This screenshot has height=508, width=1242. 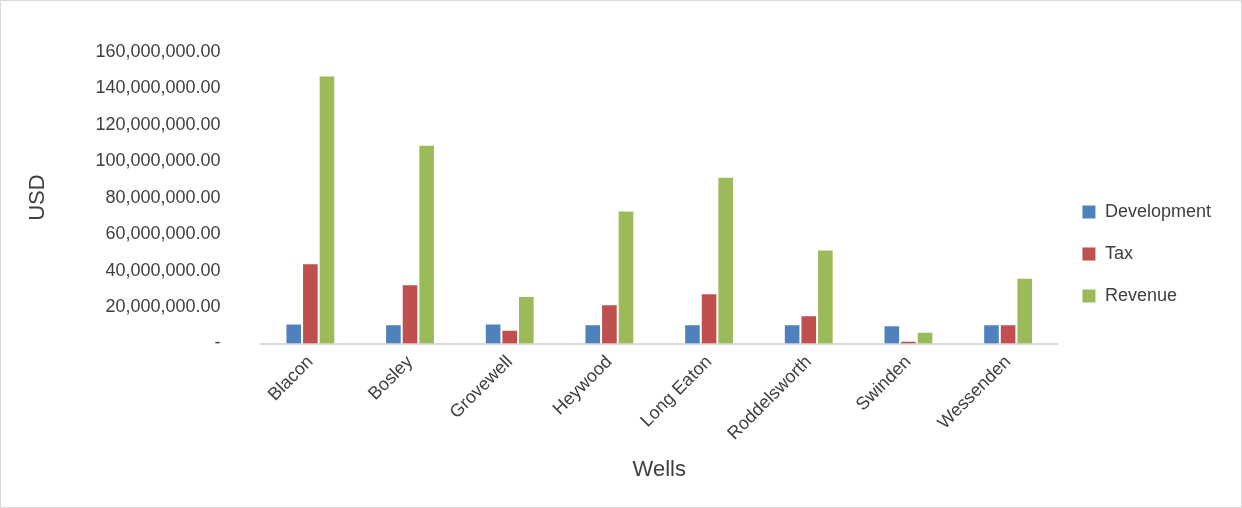 What do you see at coordinates (163, 233) in the screenshot?
I see `y-tick-label: 60,000,000.00` at bounding box center [163, 233].